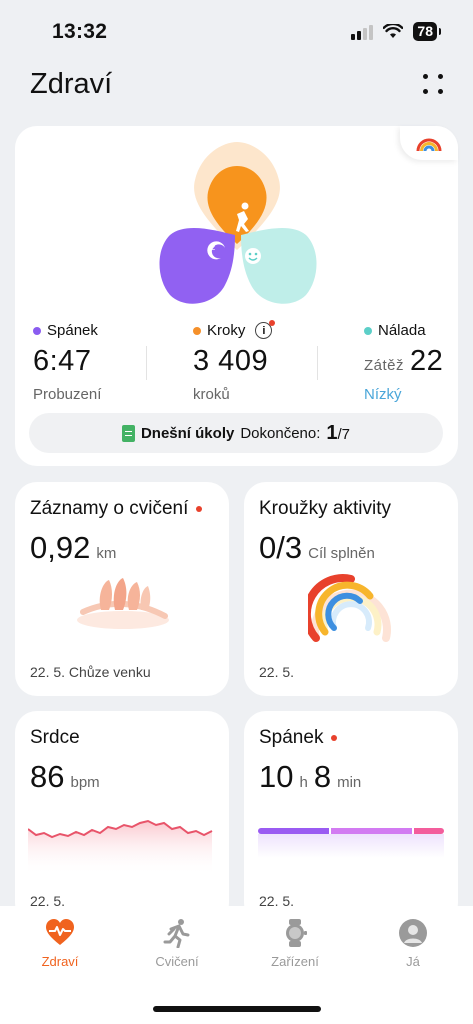 This screenshot has width=473, height=1024. Describe the element at coordinates (197, 330) in the screenshot. I see `steps-dot` at that location.